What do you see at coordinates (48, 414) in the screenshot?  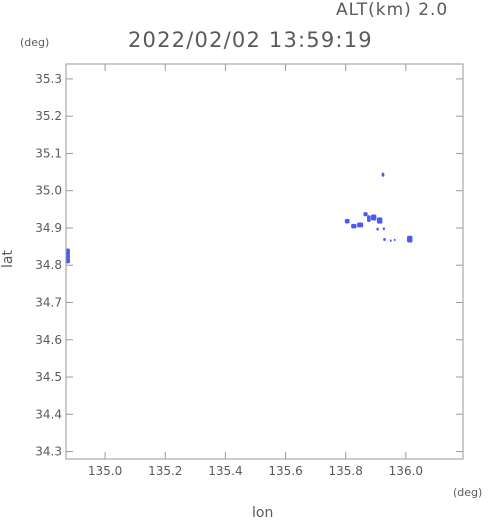 I see `y-tick-label: 34.4` at bounding box center [48, 414].